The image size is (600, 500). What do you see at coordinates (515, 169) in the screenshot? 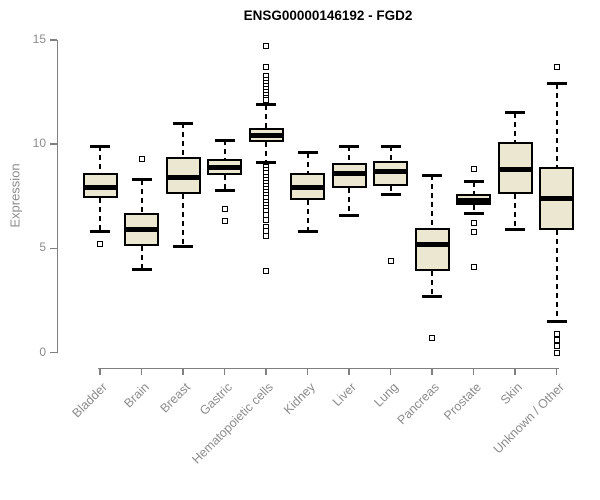
I see `median-line-skin` at bounding box center [515, 169].